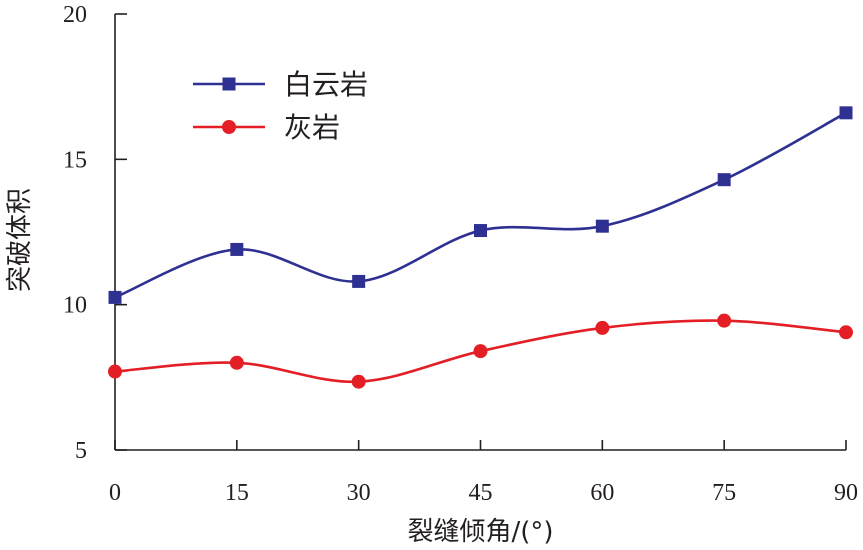 The width and height of the screenshot is (863, 550). I want to click on legend-label: 白云岩, so click(326, 84).